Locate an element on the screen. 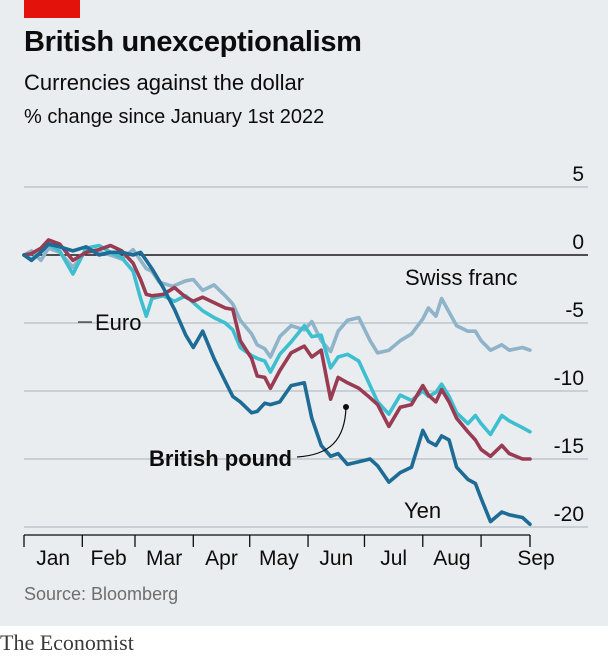 The height and width of the screenshot is (662, 608). chart-title: British unexceptionalism is located at coordinates (193, 42).